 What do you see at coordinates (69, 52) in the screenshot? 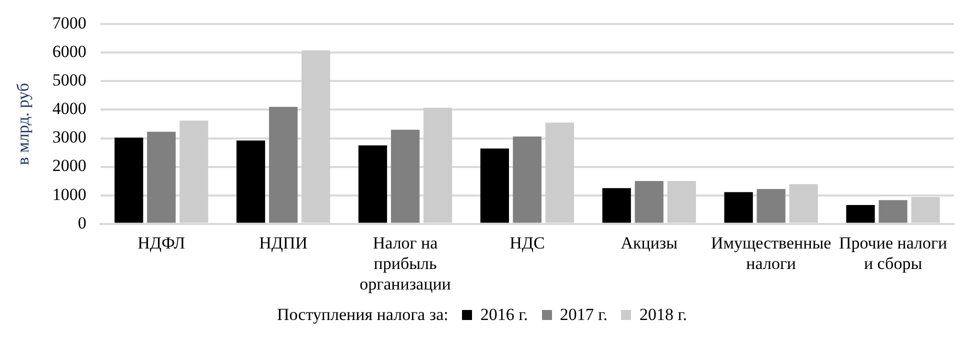
I see `y-tick-label: 6000` at bounding box center [69, 52].